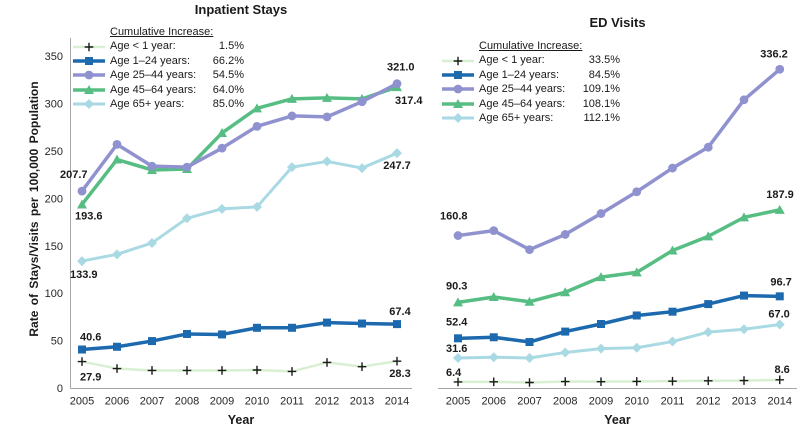 This screenshot has width=809, height=435. What do you see at coordinates (619, 311) in the screenshot?
I see `series-square: 52.4 96.7` at bounding box center [619, 311].